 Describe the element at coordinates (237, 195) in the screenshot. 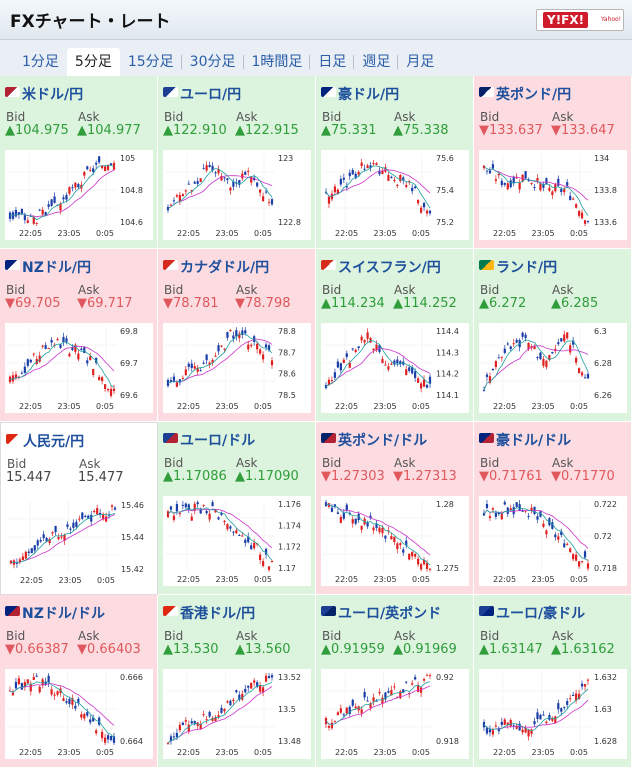

I see `mini-candlestick-chart: 123 122.8 22:05 23:05 0:05` at that location.